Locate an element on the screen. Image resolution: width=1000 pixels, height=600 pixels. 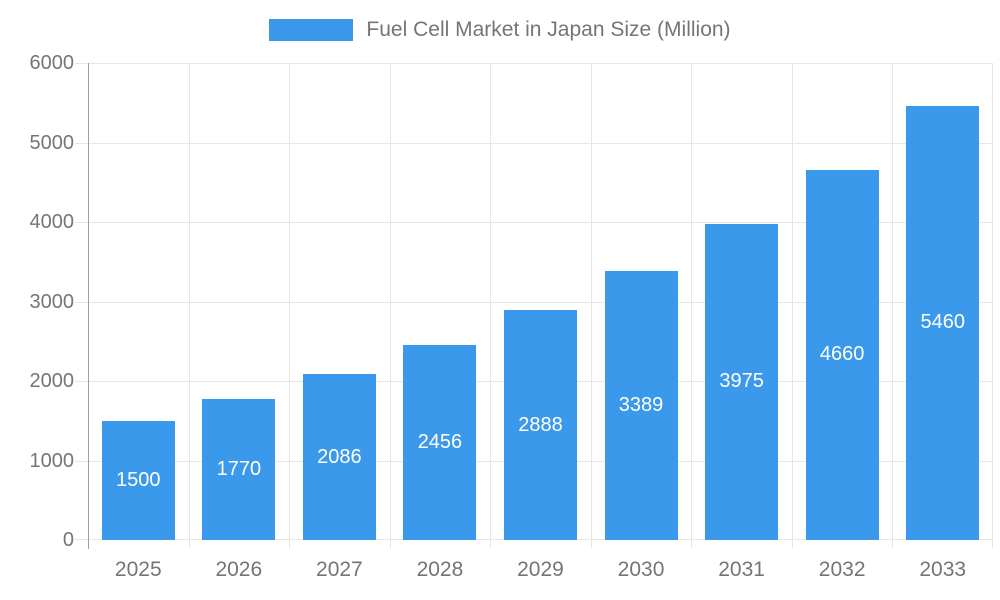
bar-value-label: 2086 is located at coordinates (339, 456).